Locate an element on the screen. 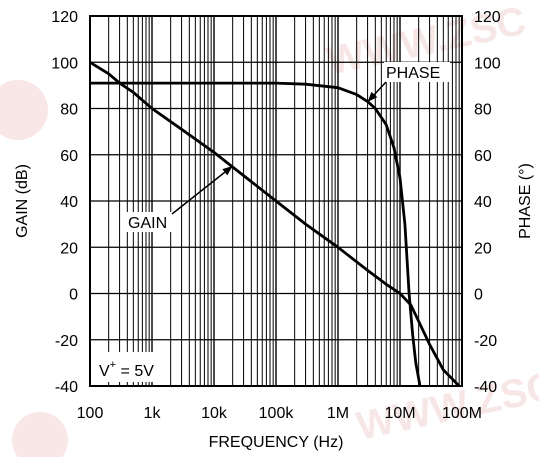 Image resolution: width=539 pixels, height=457 pixels. y-tick-label-left: 20 is located at coordinates (69, 248).